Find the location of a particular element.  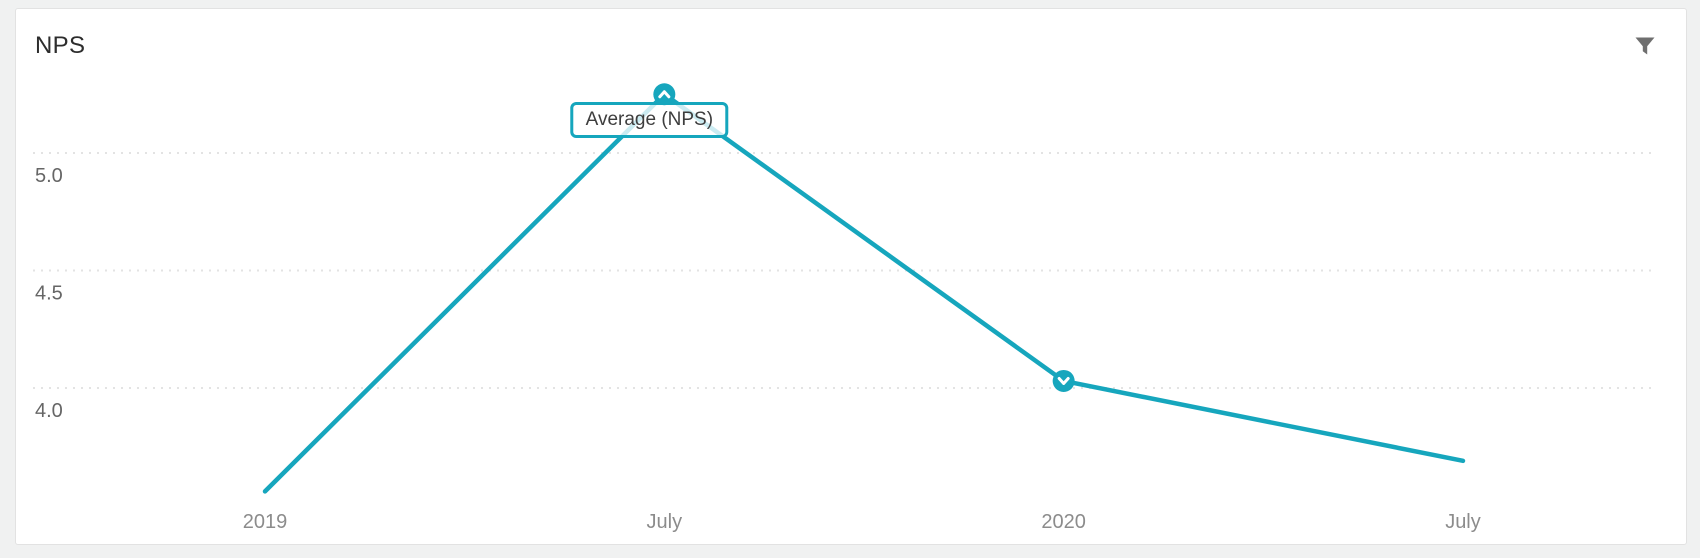

filter-button is located at coordinates (1645, 47).